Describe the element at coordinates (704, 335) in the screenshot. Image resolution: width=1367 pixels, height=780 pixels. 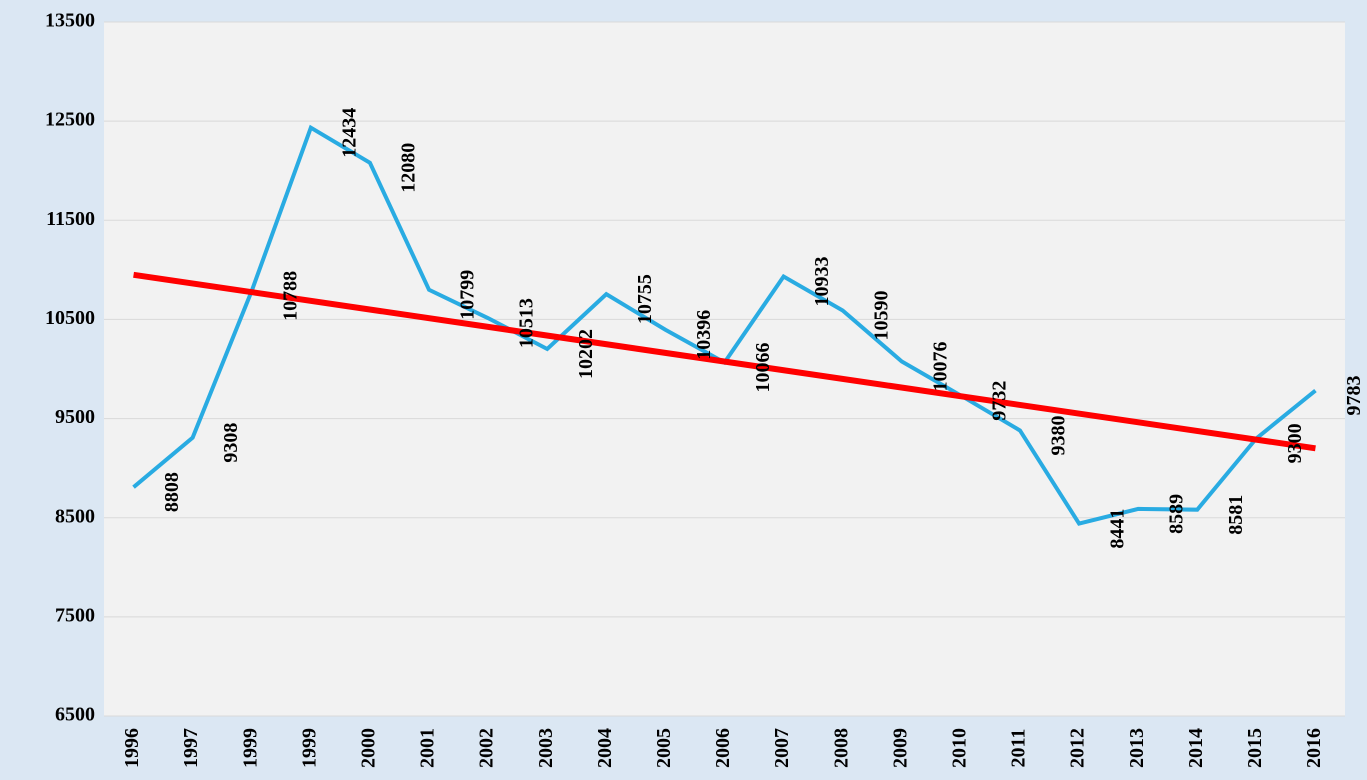
I see `data-label: 10396` at that location.